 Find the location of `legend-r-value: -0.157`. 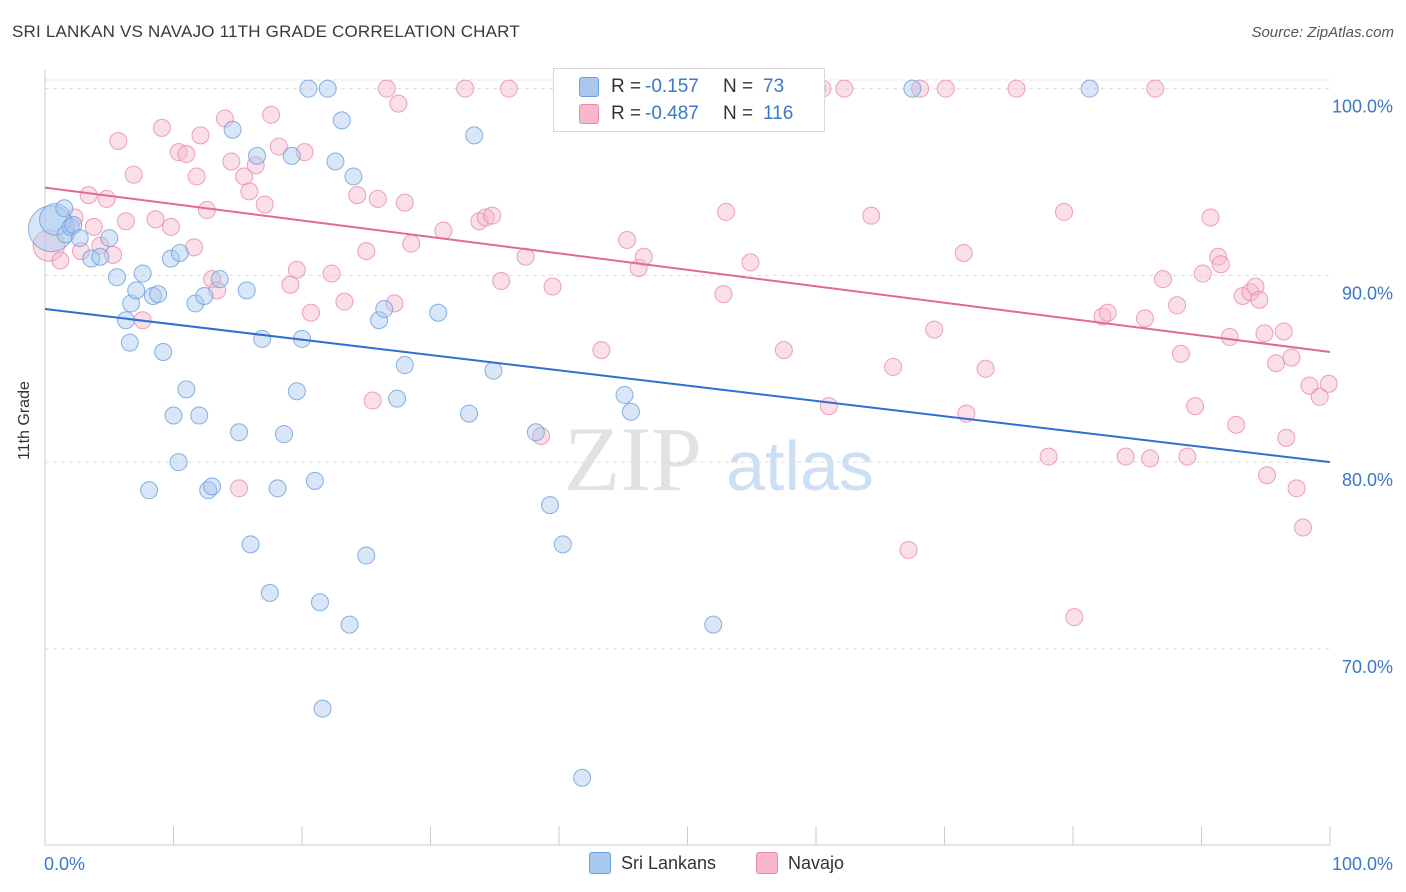

legend-r-value: -0.157 is located at coordinates (672, 86).